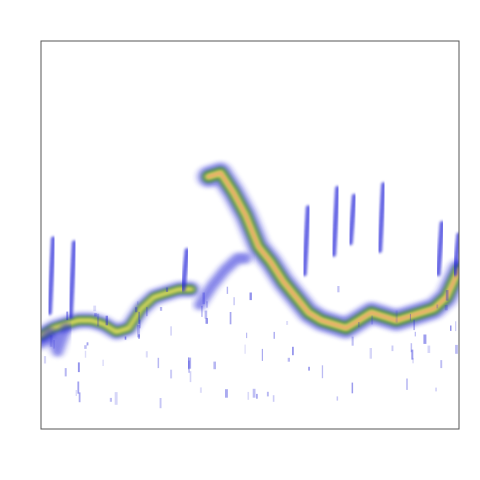  What do you see at coordinates (223, 281) in the screenshot?
I see `ridge-2-outer` at bounding box center [223, 281].